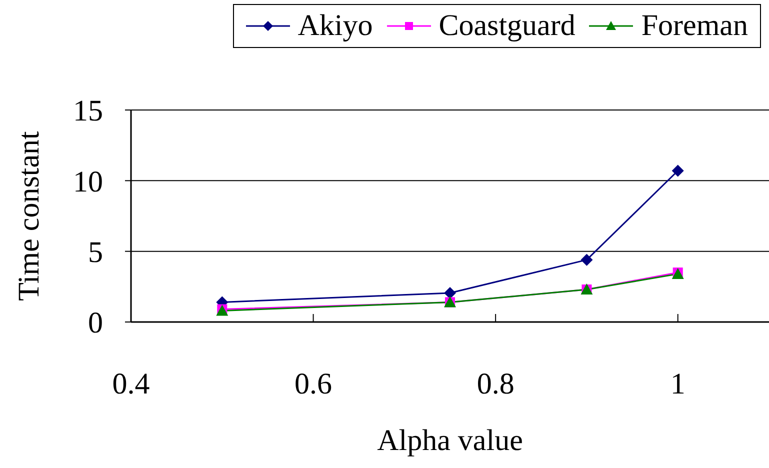  Describe the element at coordinates (694, 26) in the screenshot. I see `legend-label: Foreman` at that location.